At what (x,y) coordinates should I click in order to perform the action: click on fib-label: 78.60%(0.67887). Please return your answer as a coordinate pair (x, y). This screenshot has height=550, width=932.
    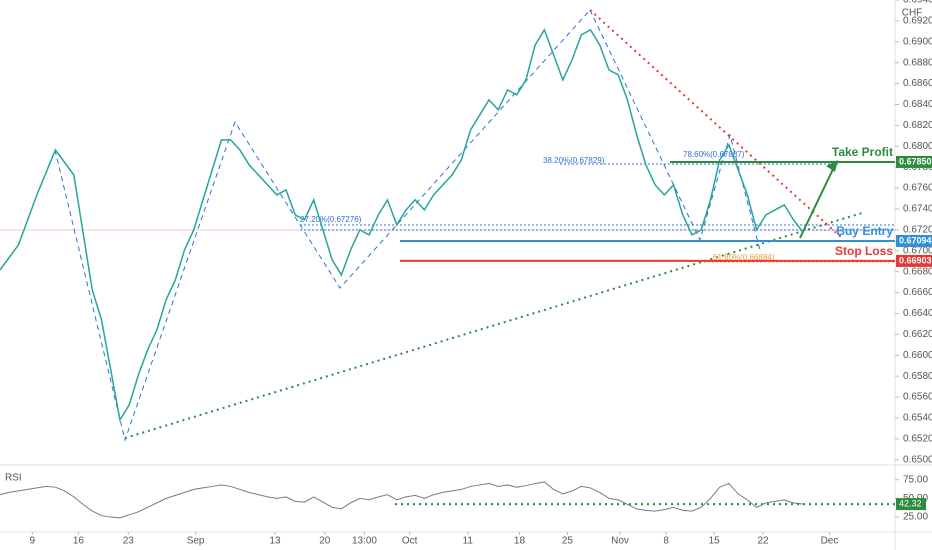
    Looking at the image, I should click on (714, 154).